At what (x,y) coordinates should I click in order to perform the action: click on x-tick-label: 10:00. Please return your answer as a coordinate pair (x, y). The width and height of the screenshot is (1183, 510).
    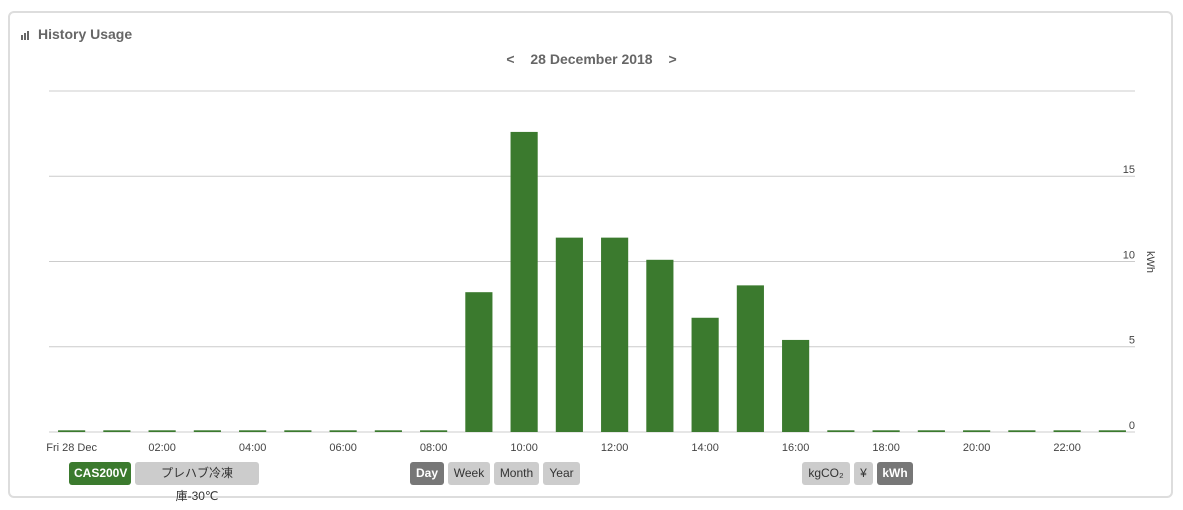
    Looking at the image, I should click on (524, 448).